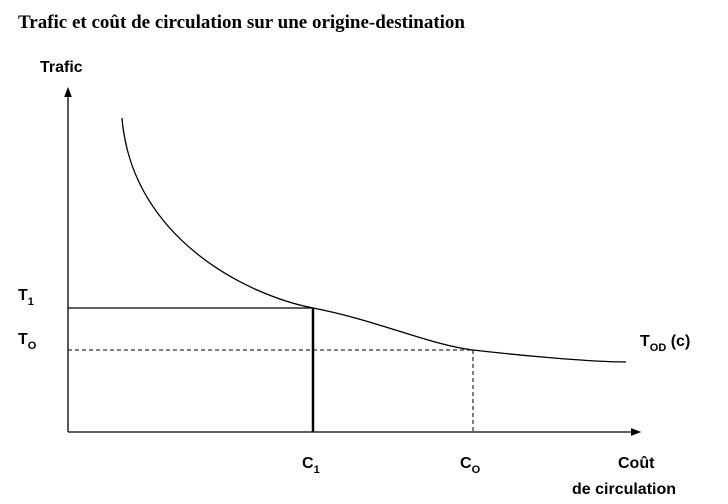  Describe the element at coordinates (32, 346) in the screenshot. I see `to-sub: O` at that location.